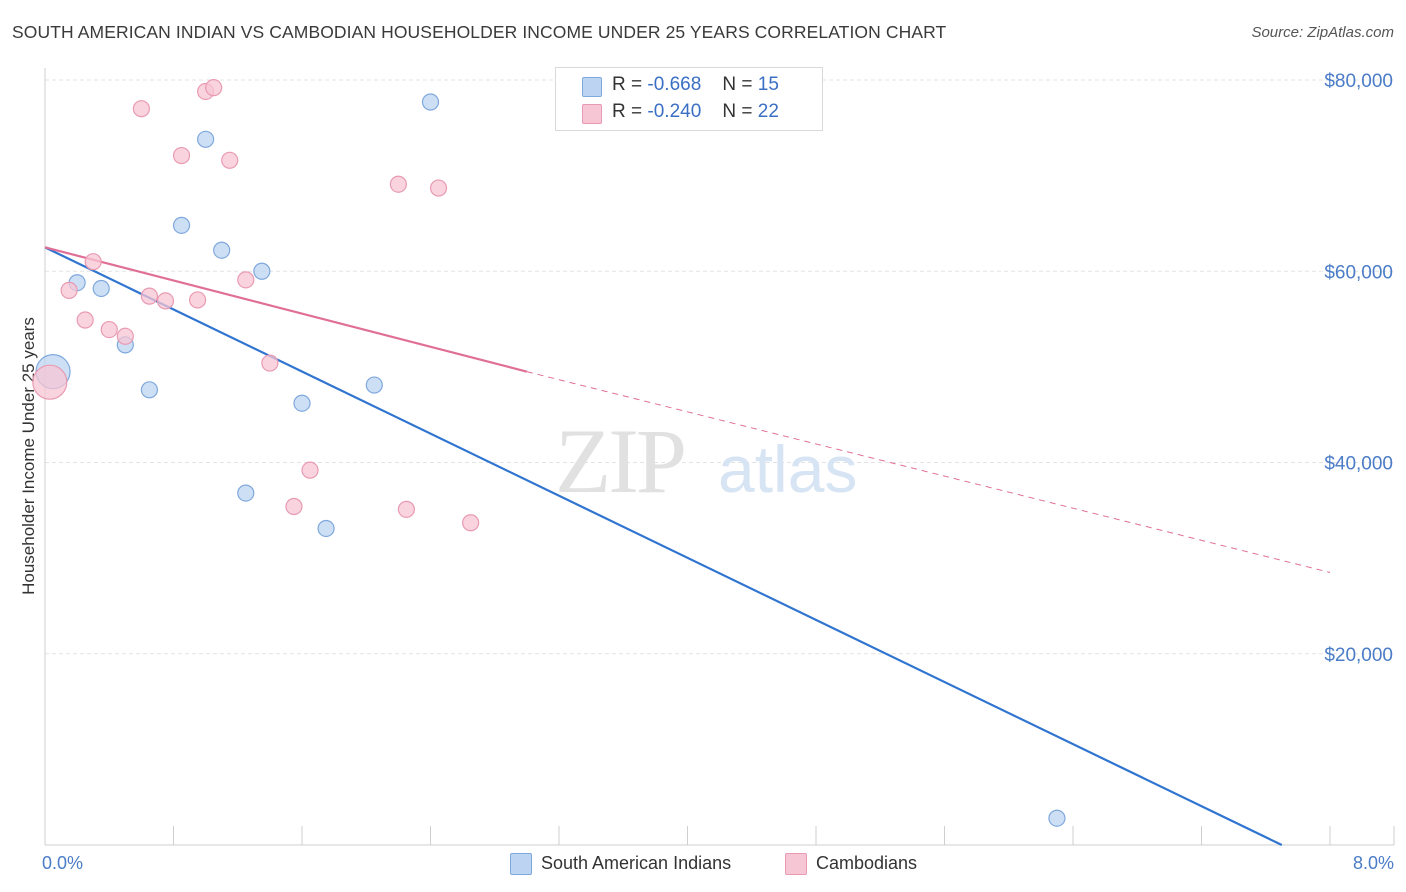  I want to click on trend-line-pink, so click(286, 309).